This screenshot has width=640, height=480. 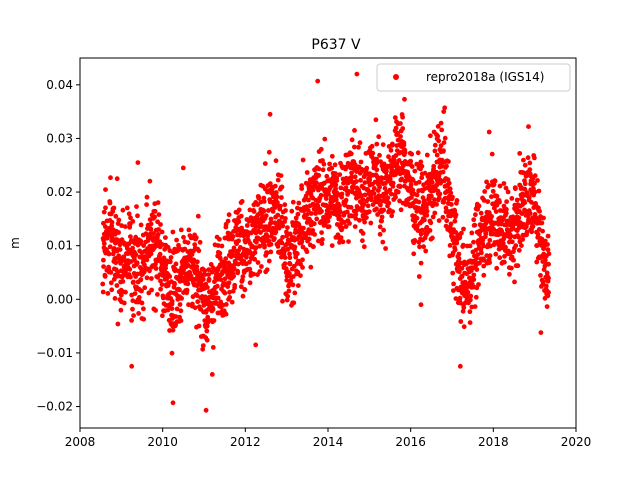 What do you see at coordinates (336, 45) in the screenshot?
I see `chart-title: P637 V` at bounding box center [336, 45].